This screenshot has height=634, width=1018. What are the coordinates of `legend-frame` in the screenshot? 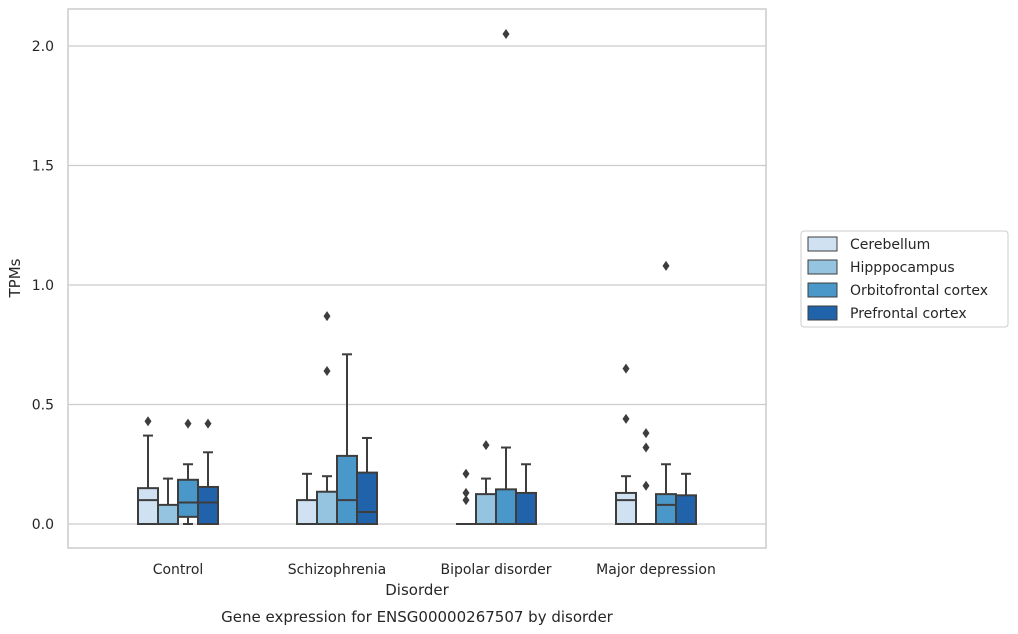 It's located at (904, 279).